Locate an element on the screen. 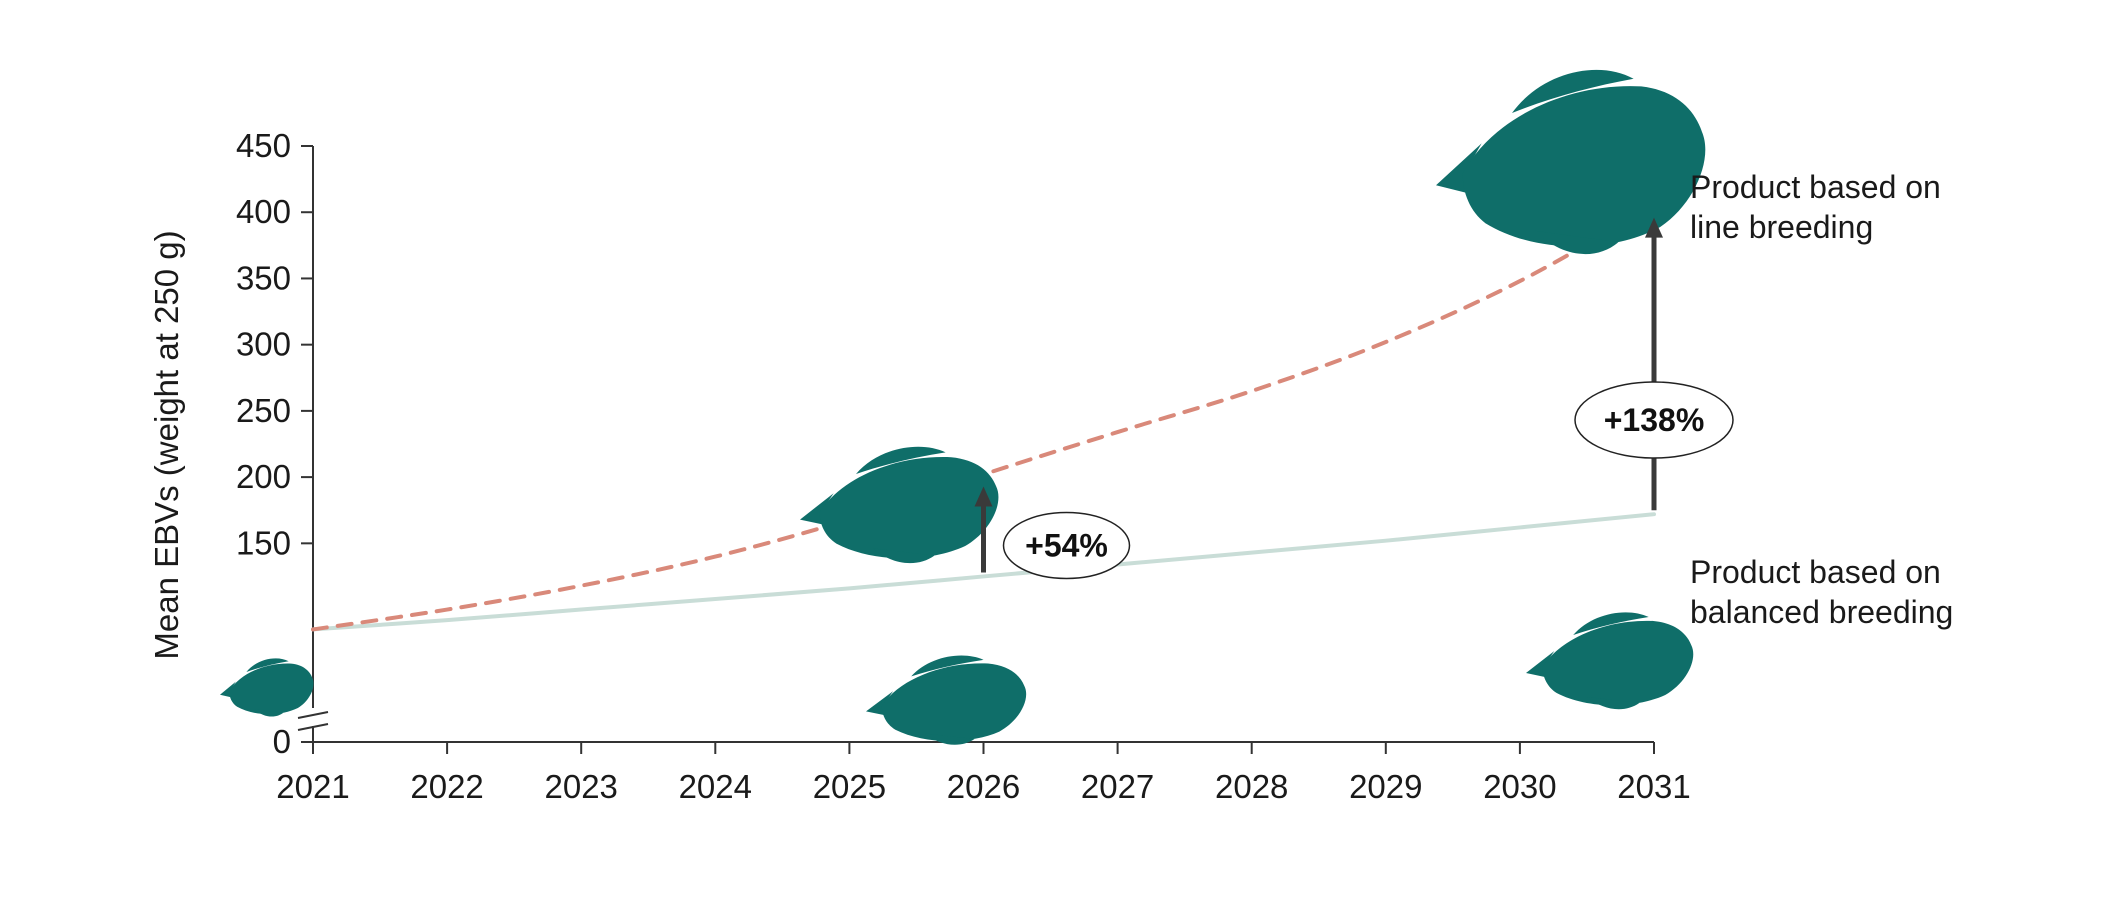 This screenshot has width=2126, height=904. y-tick-label: 350 is located at coordinates (263, 277).